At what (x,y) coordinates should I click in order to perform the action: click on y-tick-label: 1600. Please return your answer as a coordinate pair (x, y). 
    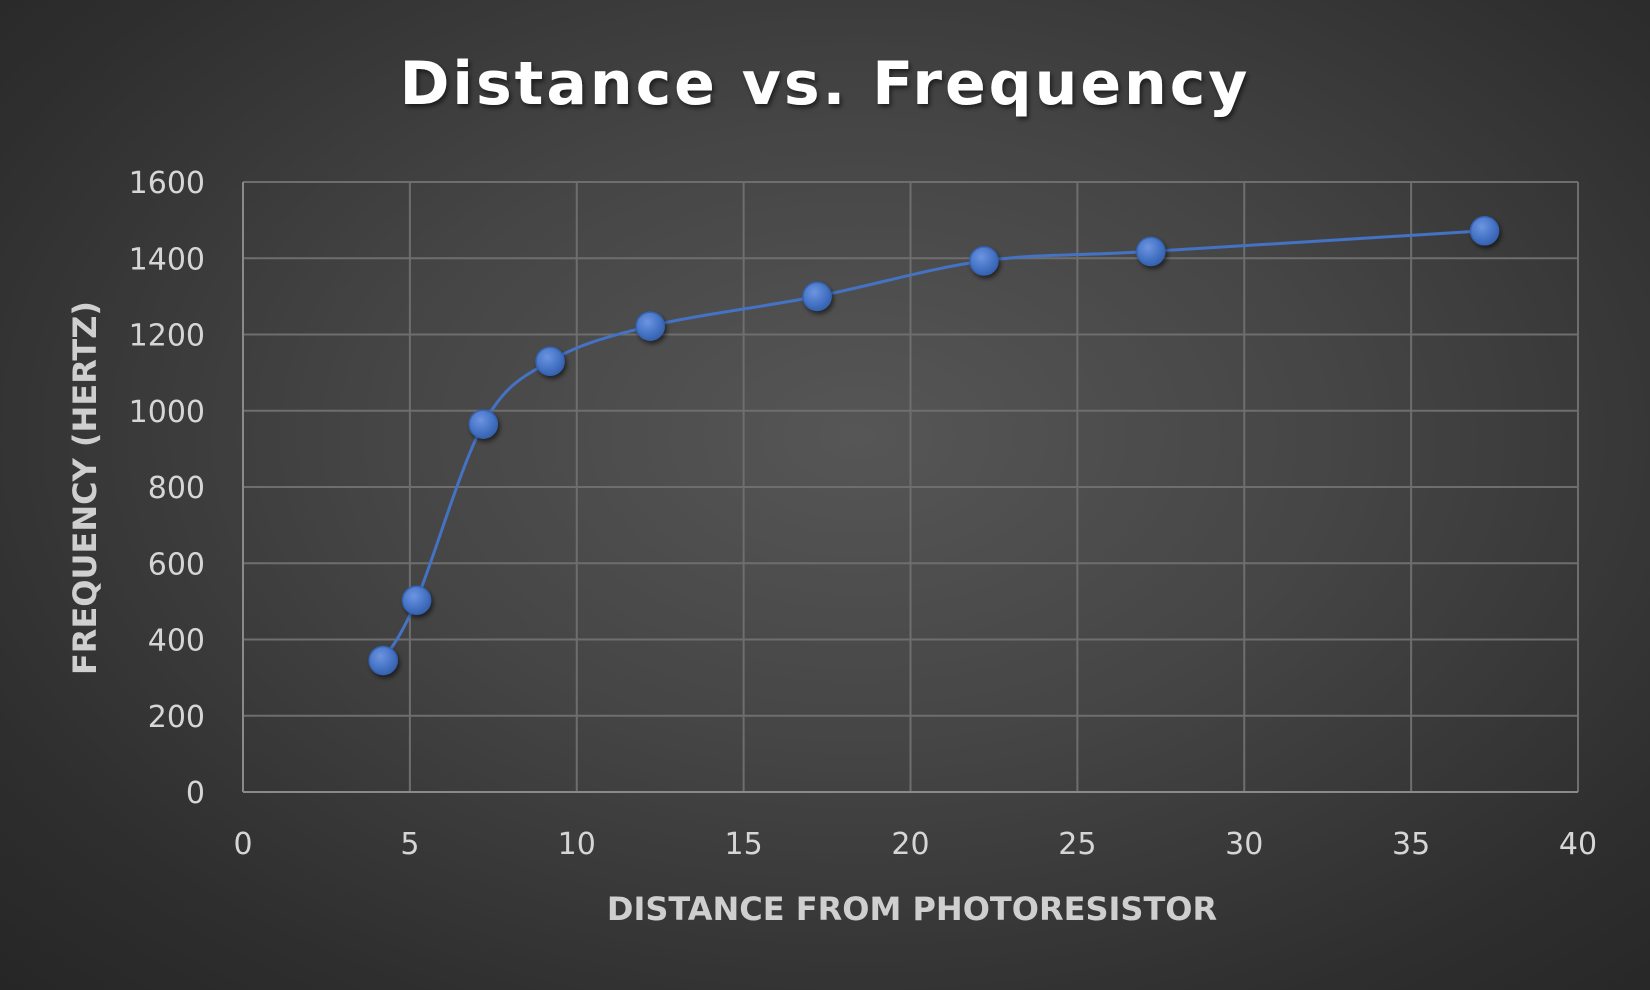
    Looking at the image, I should click on (167, 183).